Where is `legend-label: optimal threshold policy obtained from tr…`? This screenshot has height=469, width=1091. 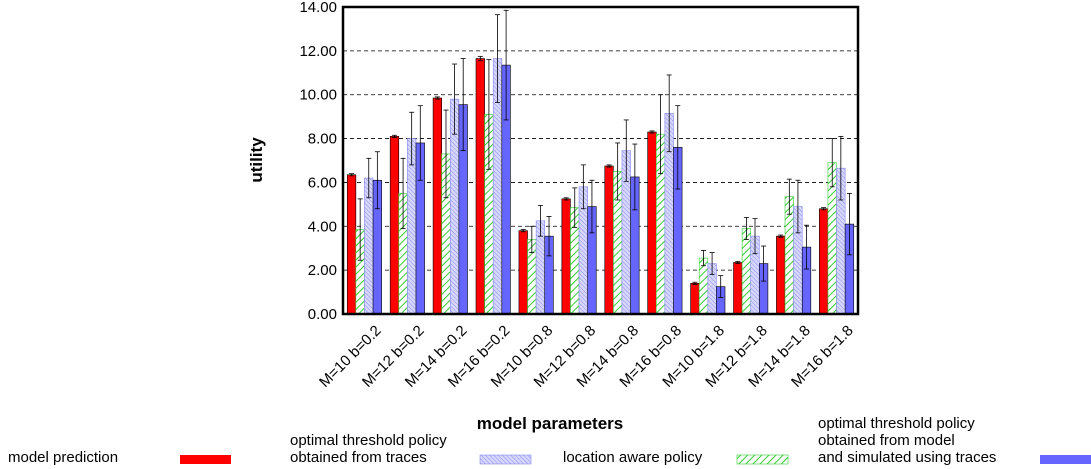 legend-label: optimal threshold policy obtained from tr… is located at coordinates (368, 449).